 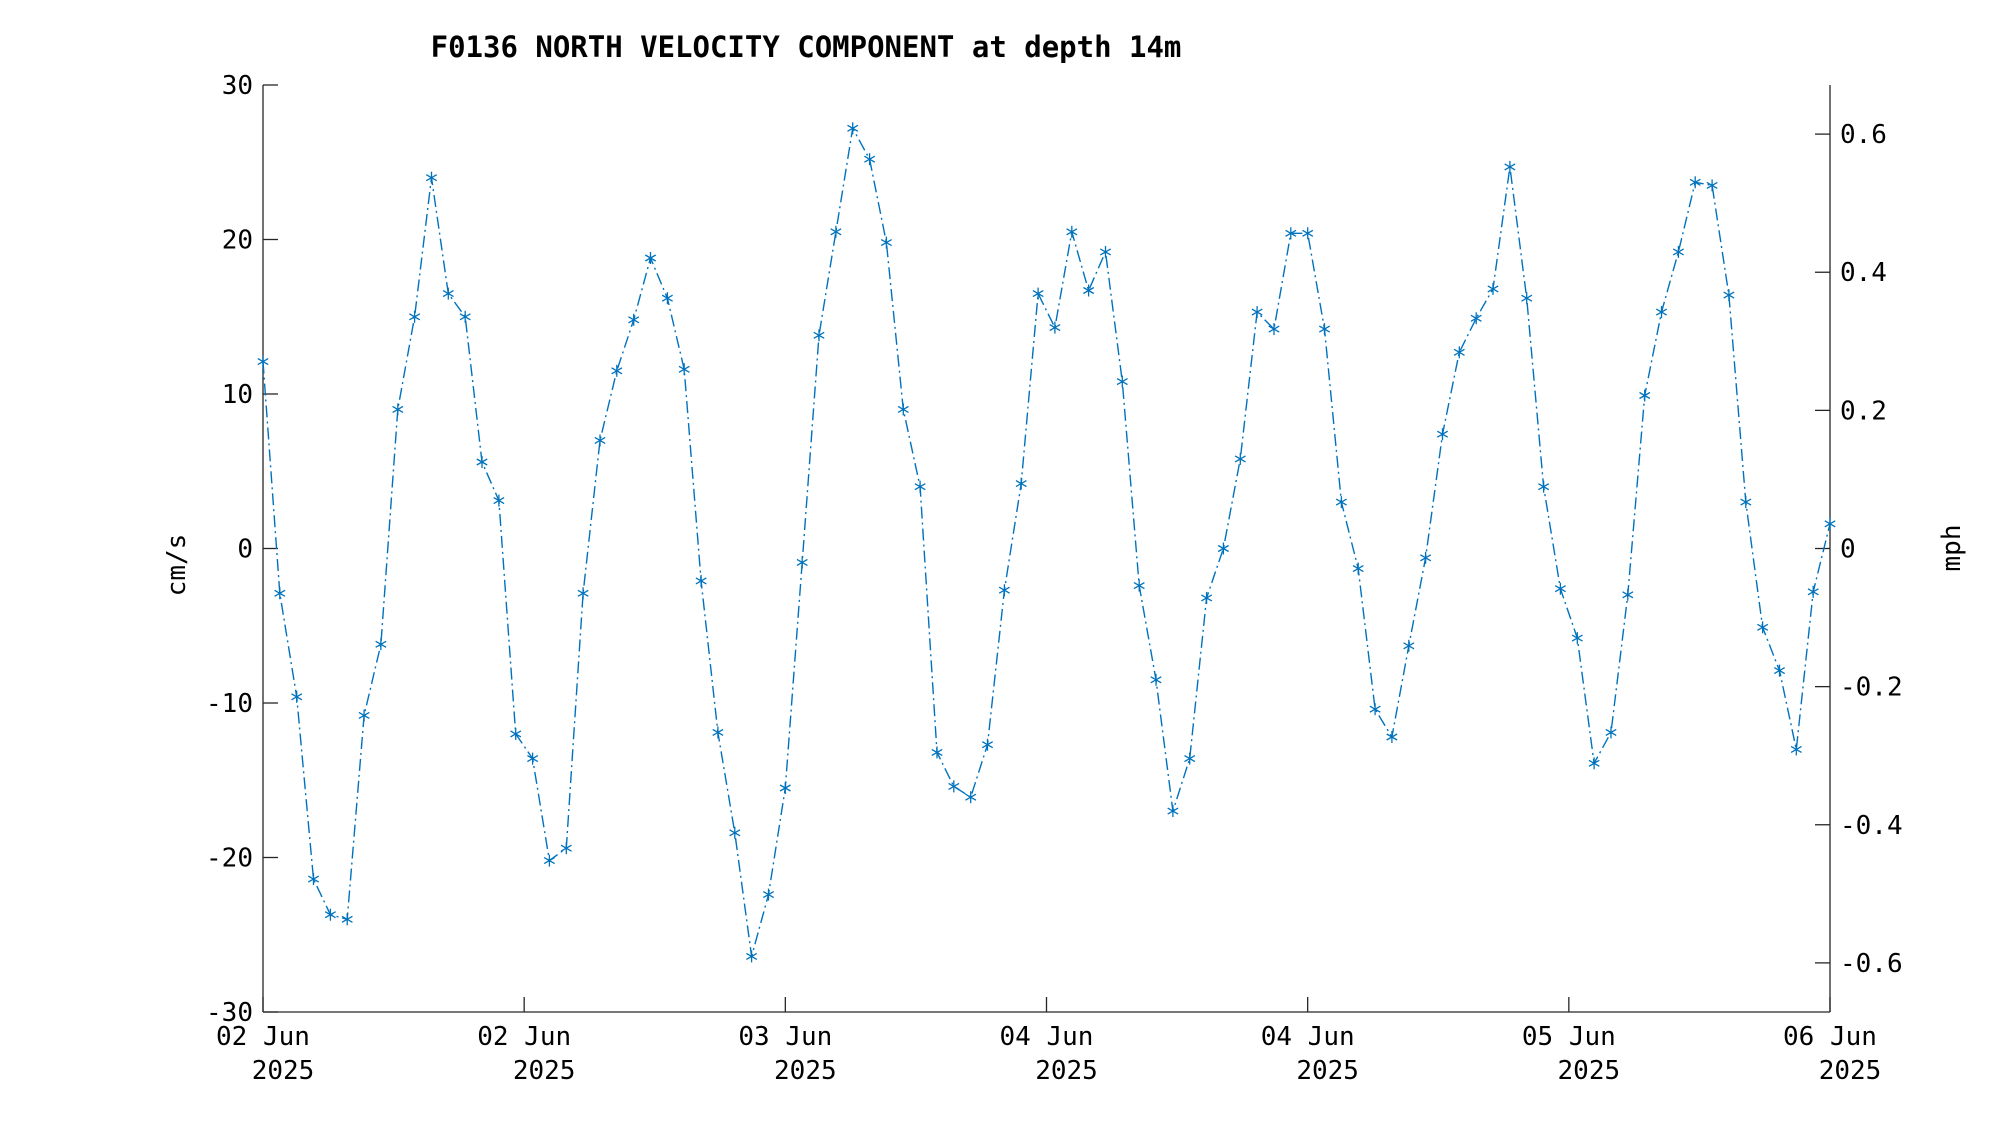 I want to click on y-tick-label-left: 30, so click(x=237, y=86).